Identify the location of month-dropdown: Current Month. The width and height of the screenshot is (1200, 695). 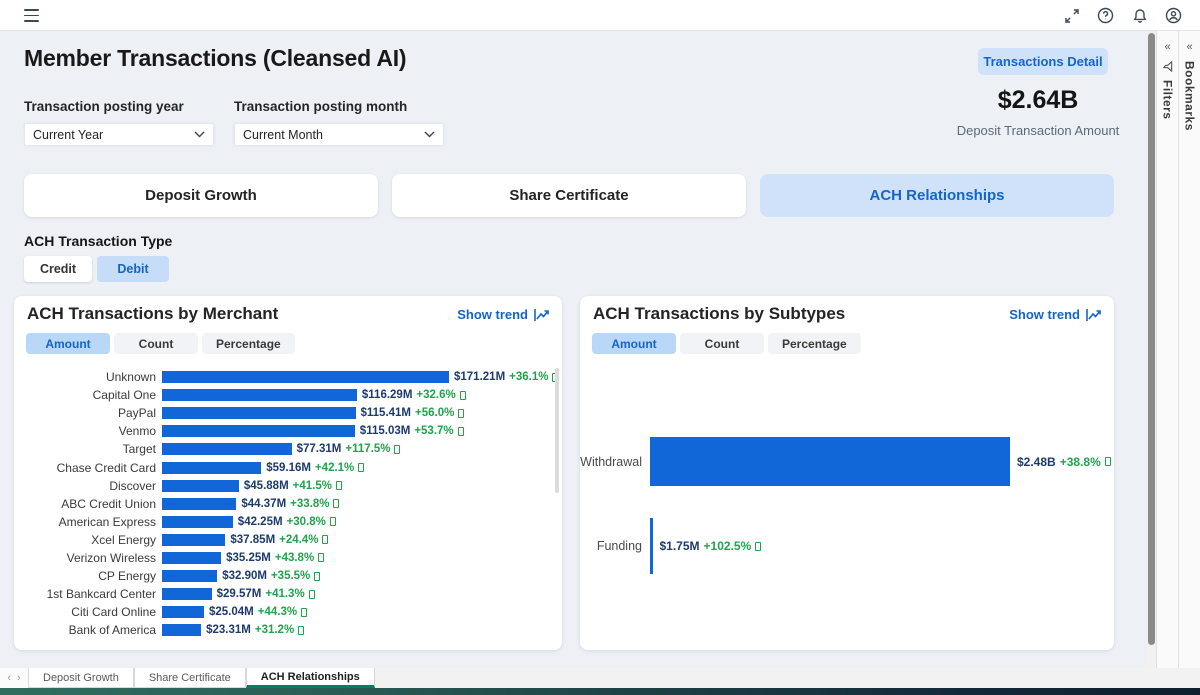
(339, 134).